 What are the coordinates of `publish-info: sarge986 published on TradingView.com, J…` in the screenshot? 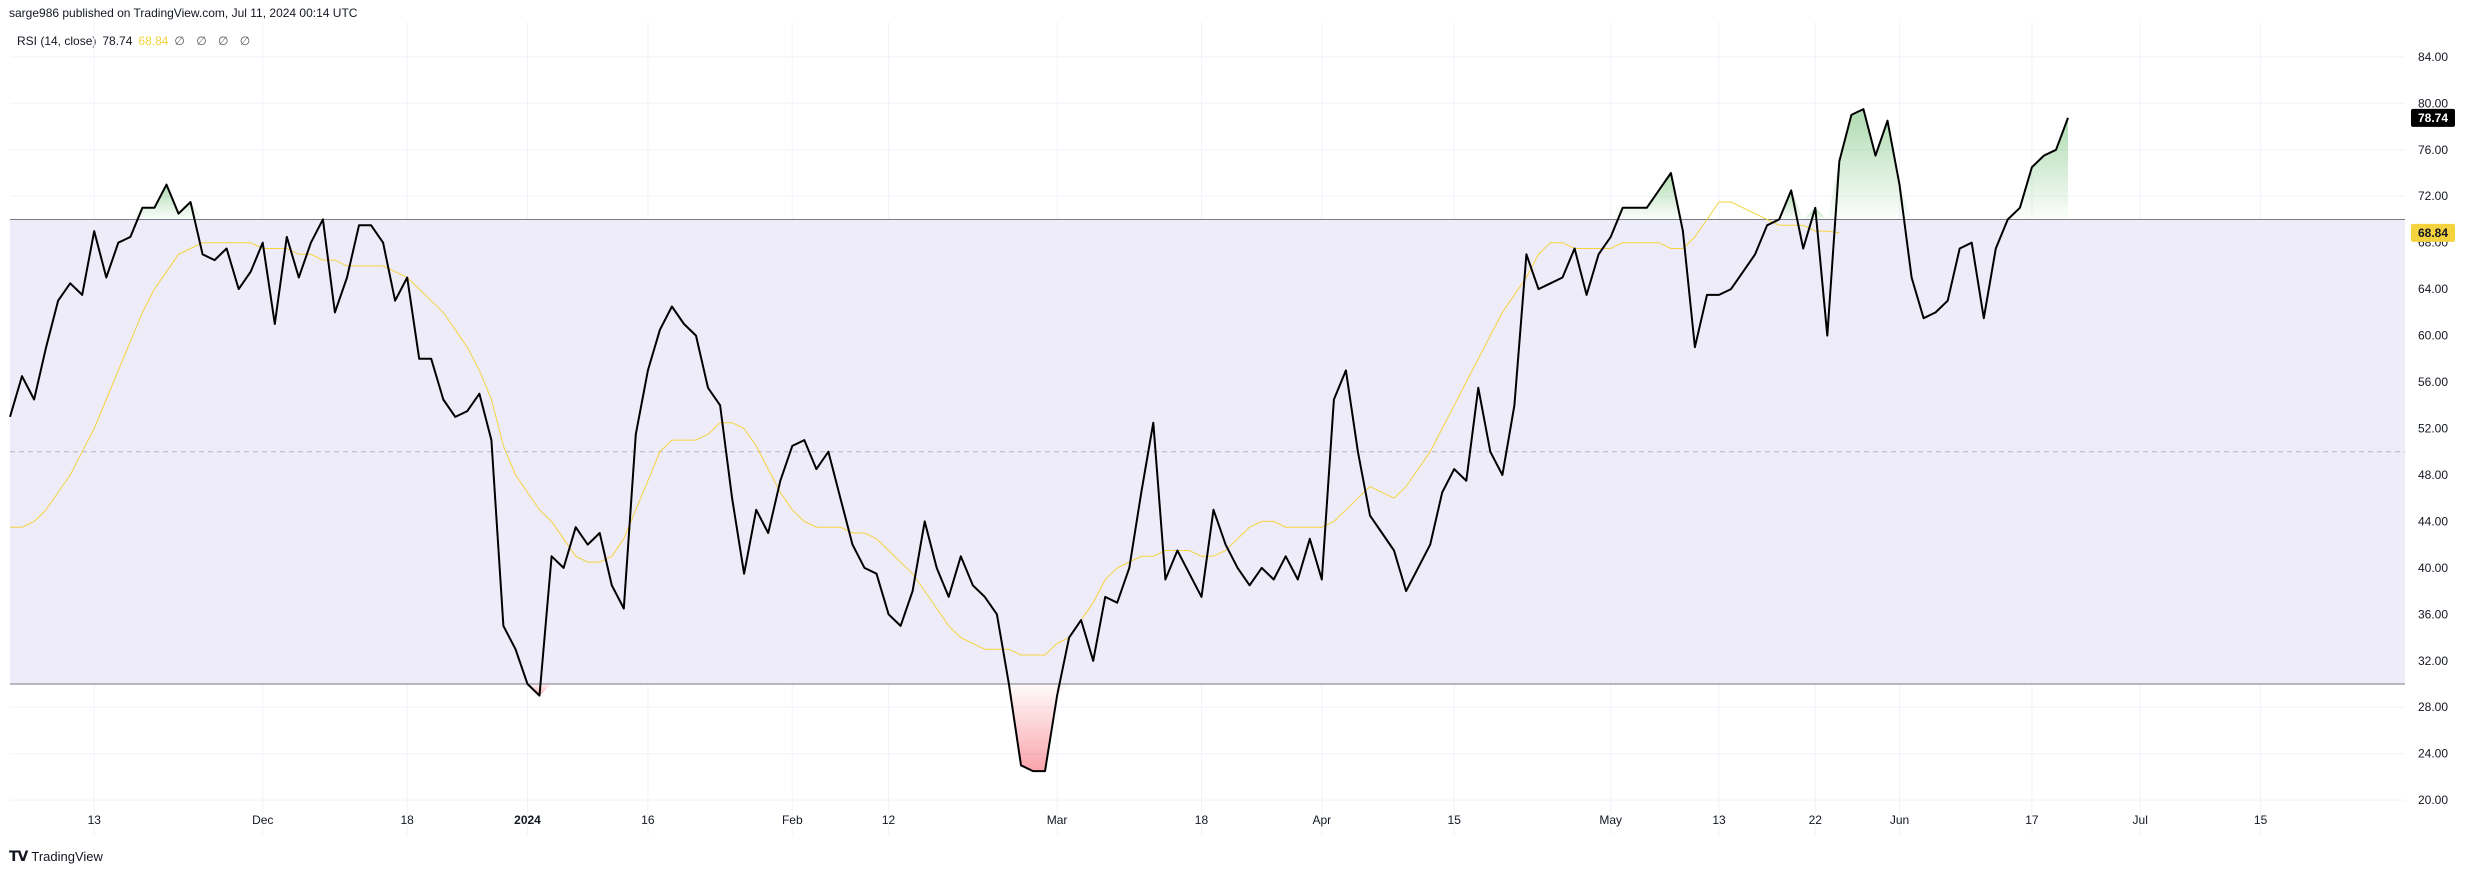 It's located at (183, 13).